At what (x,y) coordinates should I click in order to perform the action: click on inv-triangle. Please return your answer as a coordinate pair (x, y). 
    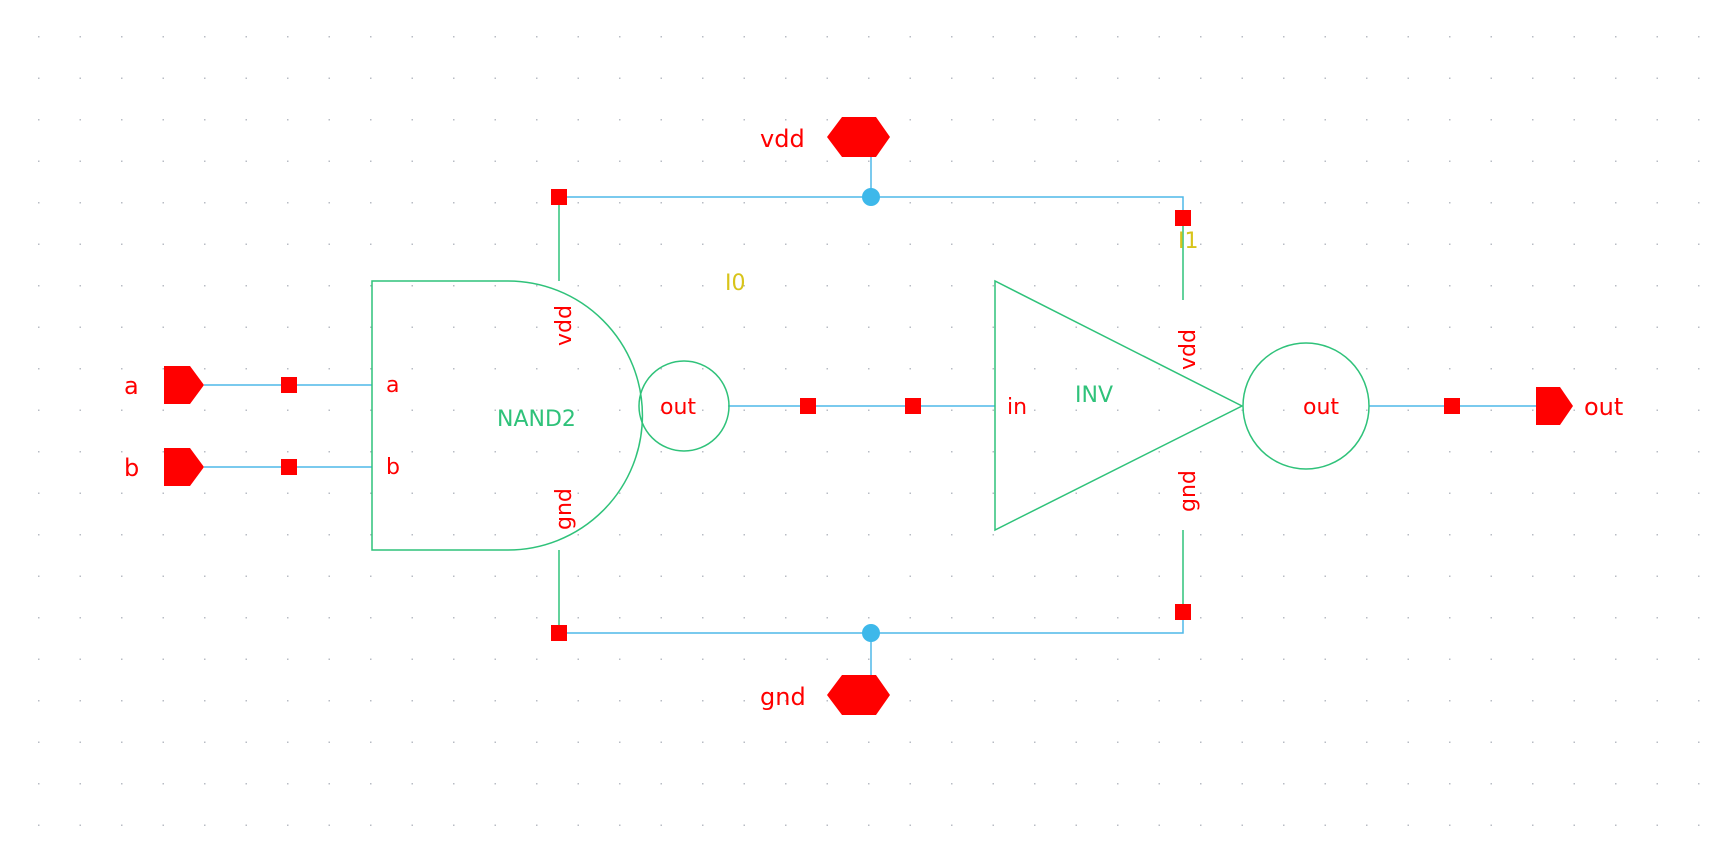
    Looking at the image, I should click on (1119, 405).